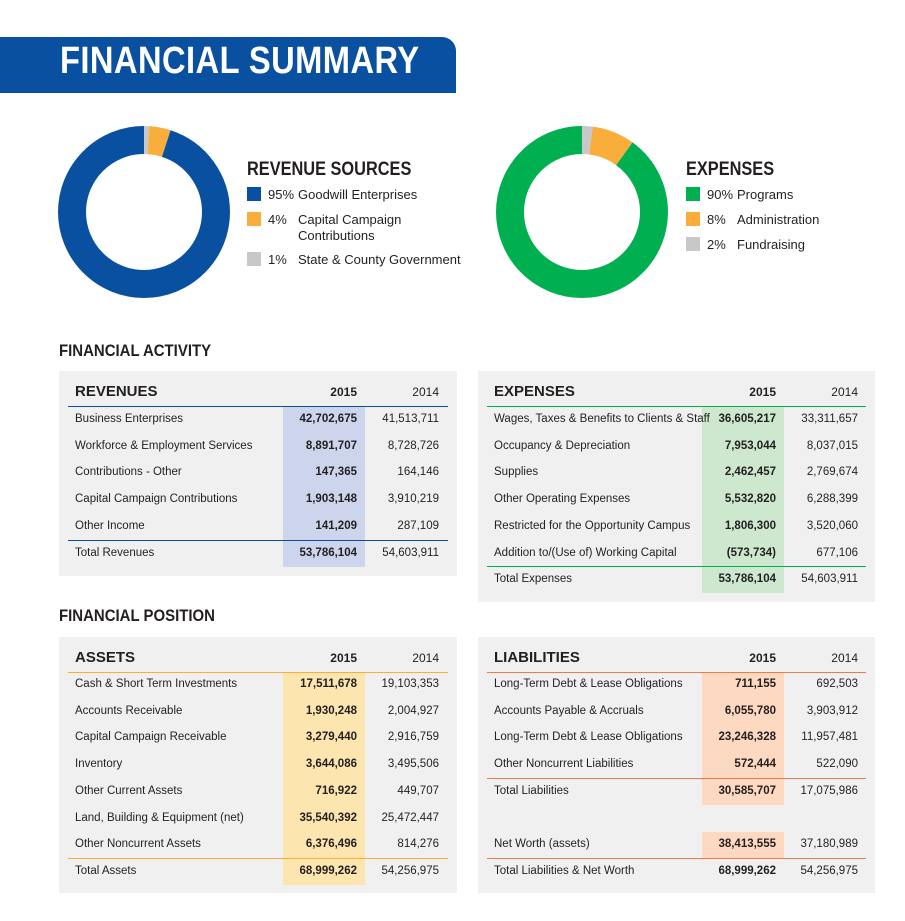  What do you see at coordinates (354, 260) in the screenshot?
I see `legend-item: 1% State & County Government` at bounding box center [354, 260].